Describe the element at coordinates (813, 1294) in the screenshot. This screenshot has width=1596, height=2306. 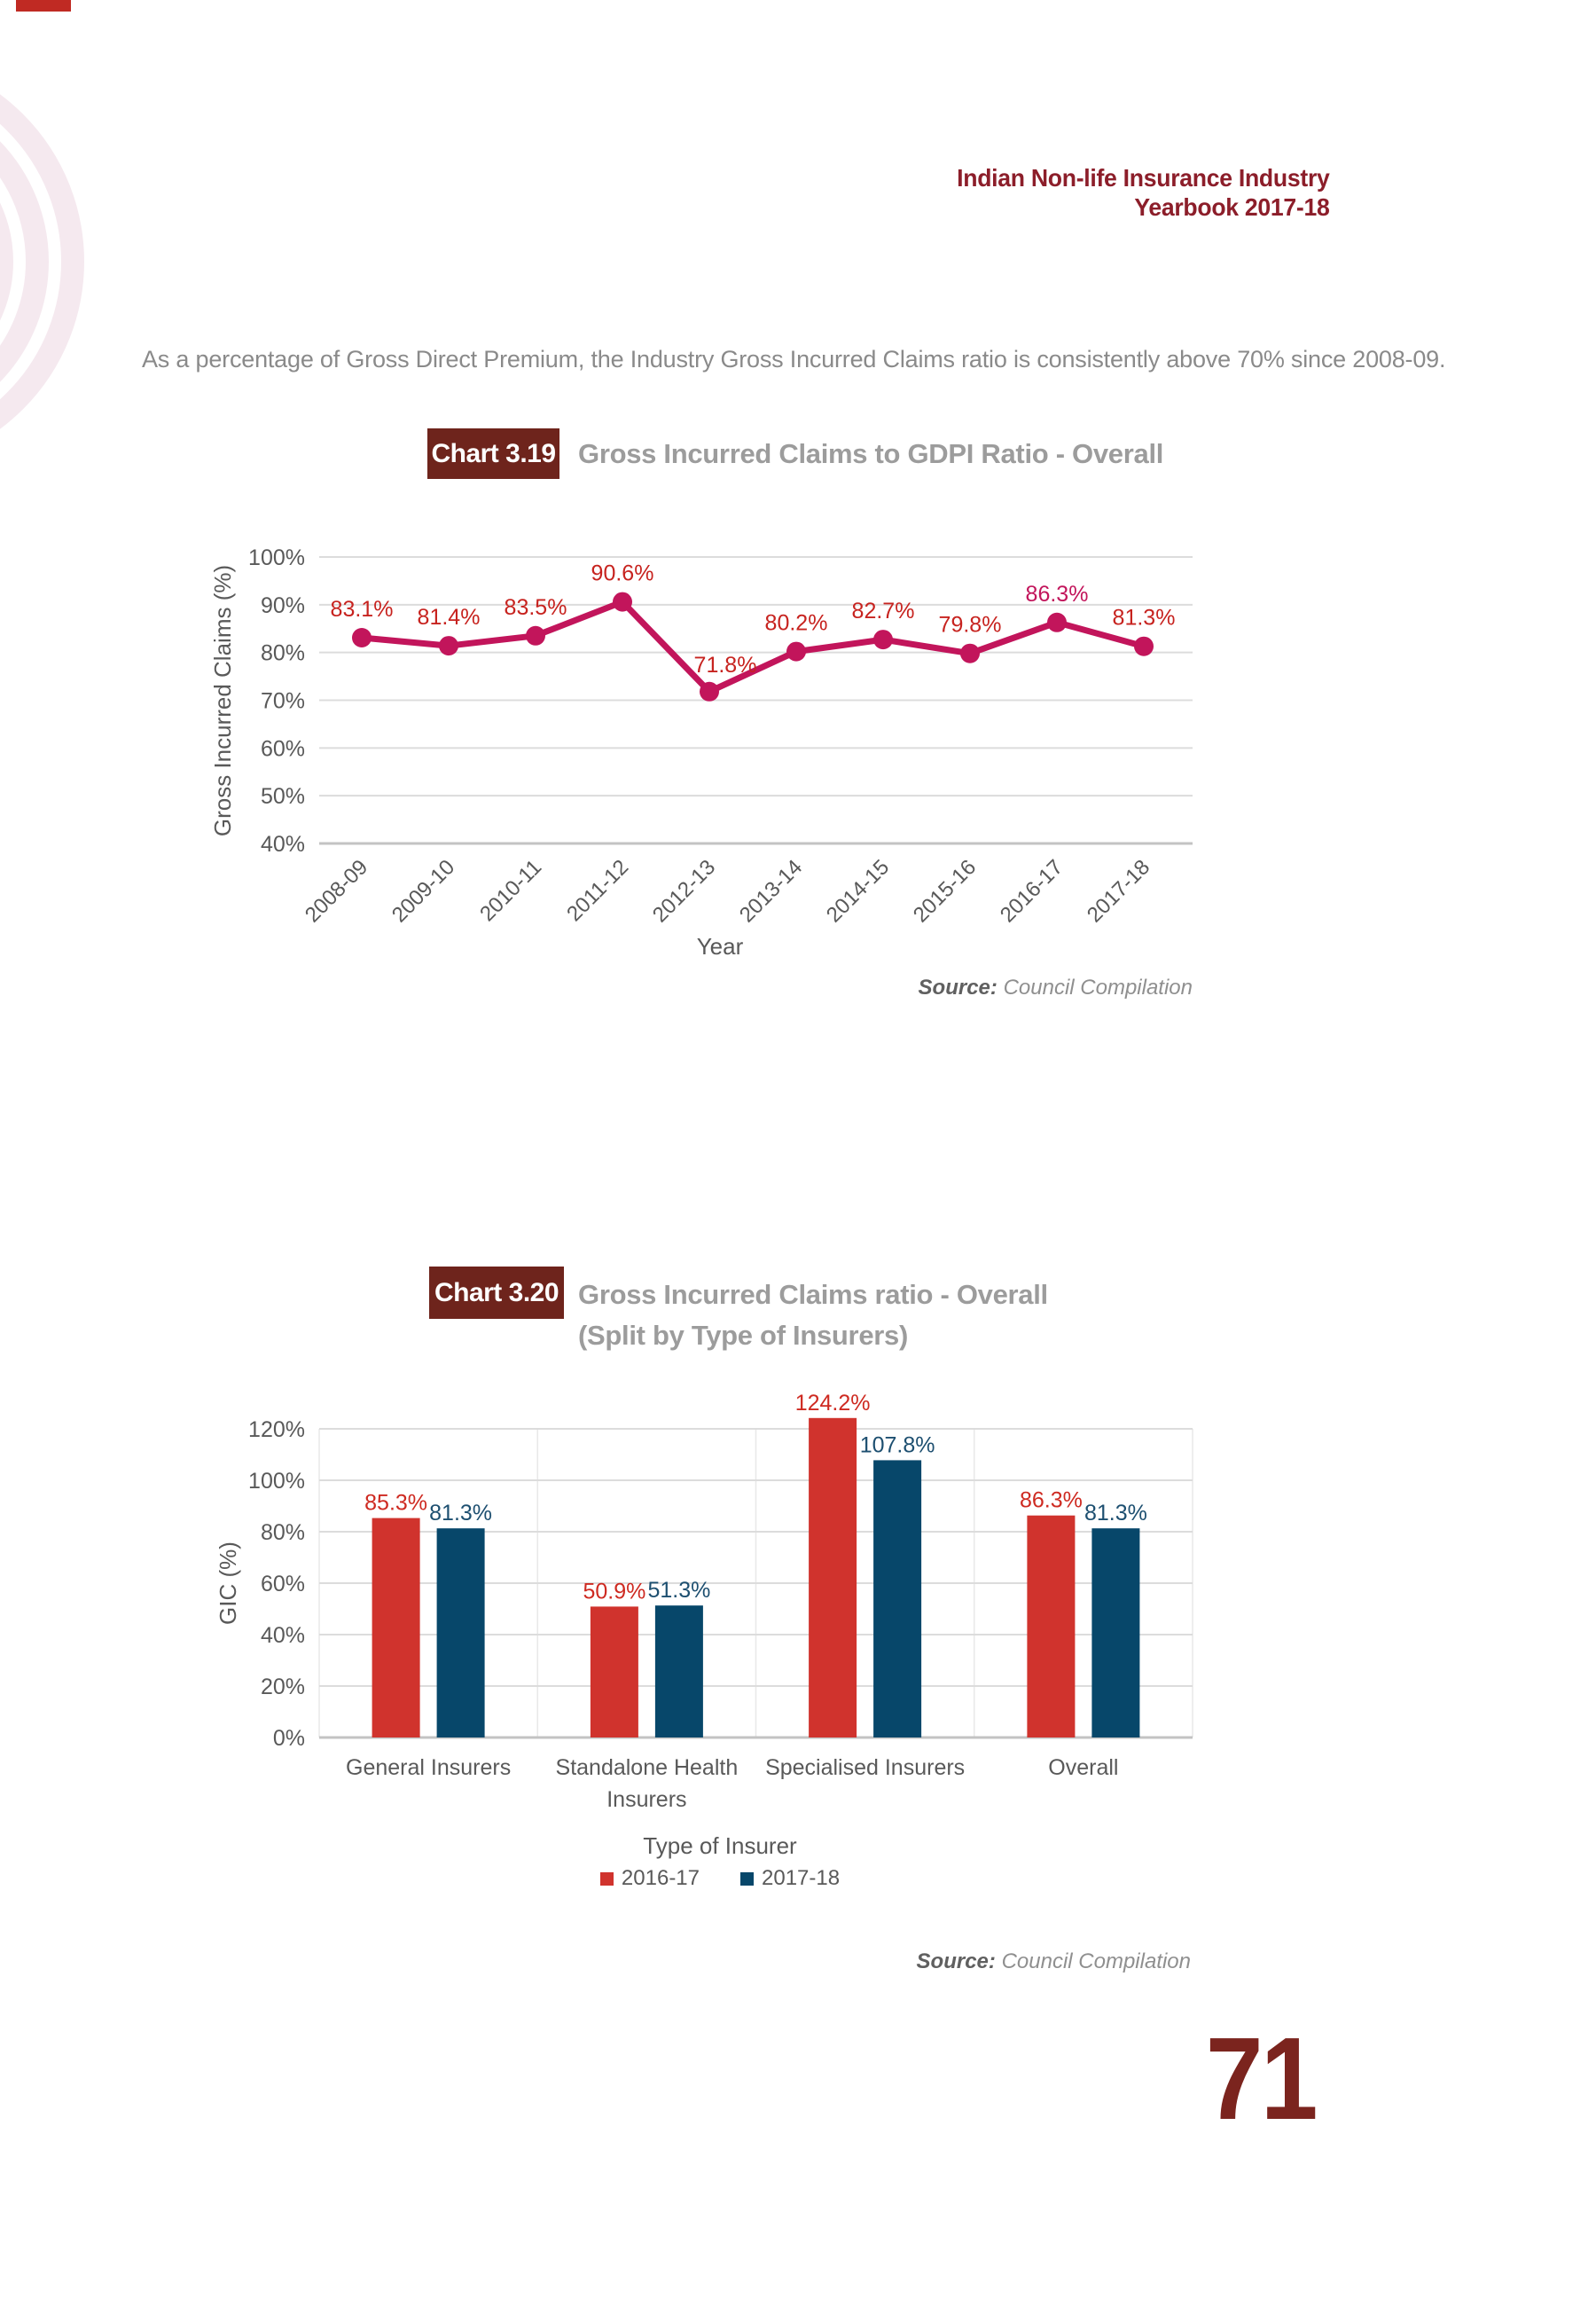
I see `chart-320-title-line1: Gross Incurred Claims ratio - Overall` at that location.